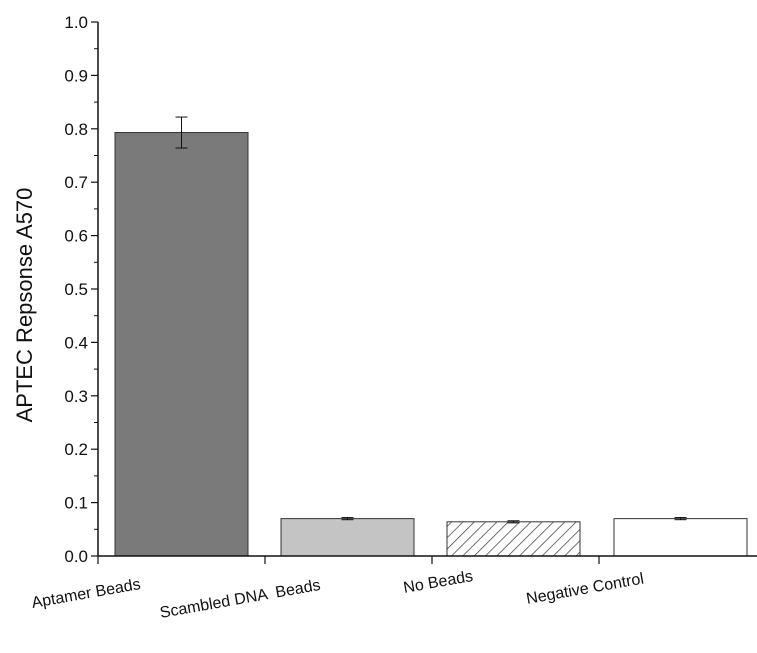  Describe the element at coordinates (86, 594) in the screenshot. I see `x-category-label: Aptamer Beads` at that location.